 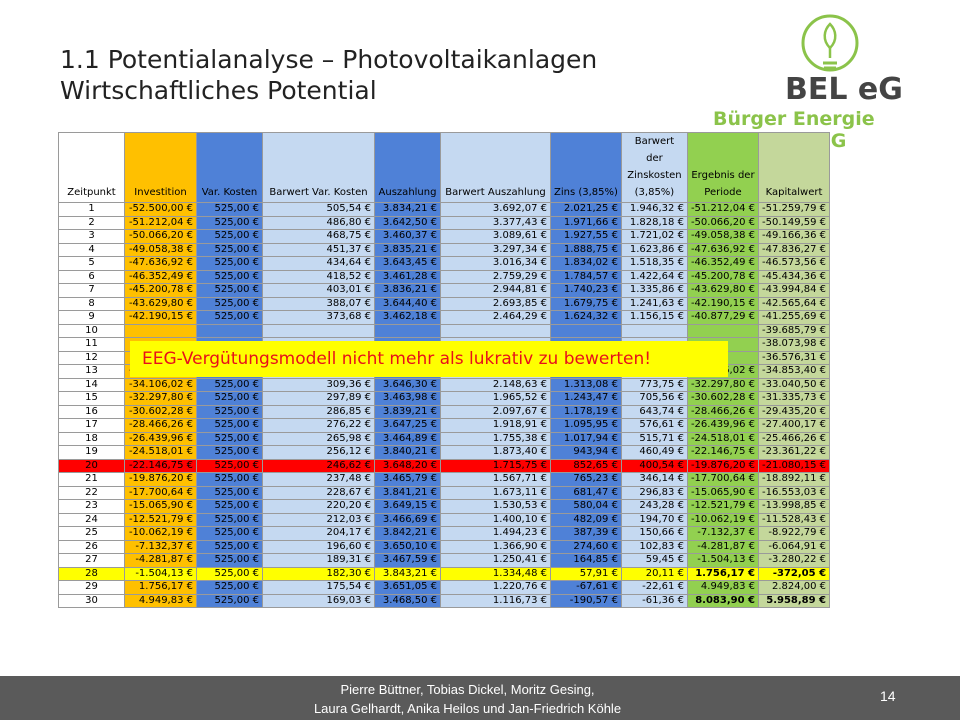 What do you see at coordinates (318, 465) in the screenshot?
I see `table-cell: 246,62 €` at bounding box center [318, 465].